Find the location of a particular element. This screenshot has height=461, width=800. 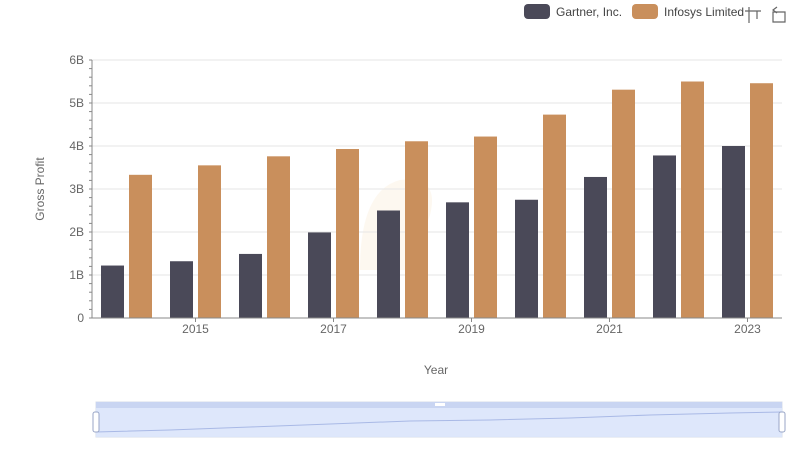

bar-gartner-2015 is located at coordinates (181, 289).